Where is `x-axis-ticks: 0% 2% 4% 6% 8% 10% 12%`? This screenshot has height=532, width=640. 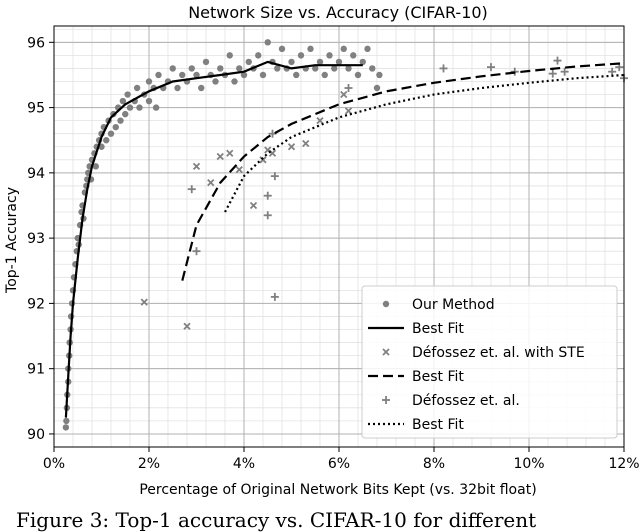 x-axis-ticks: 0% 2% 4% 6% 8% 10% 12% is located at coordinates (341, 459).